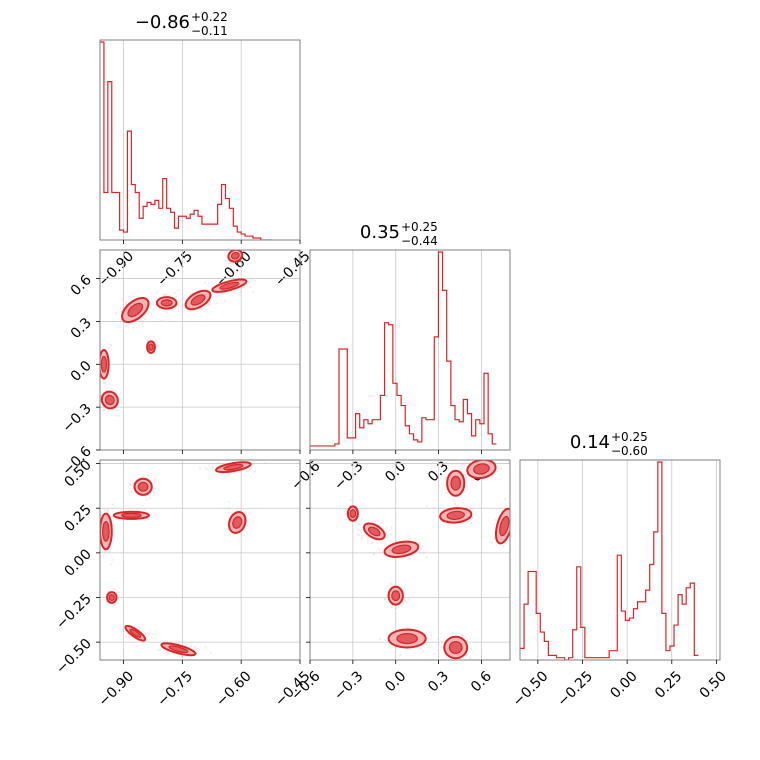 This screenshot has height=760, width=760. What do you see at coordinates (668, 684) in the screenshot?
I see `x-tick-label: 0.25` at bounding box center [668, 684].